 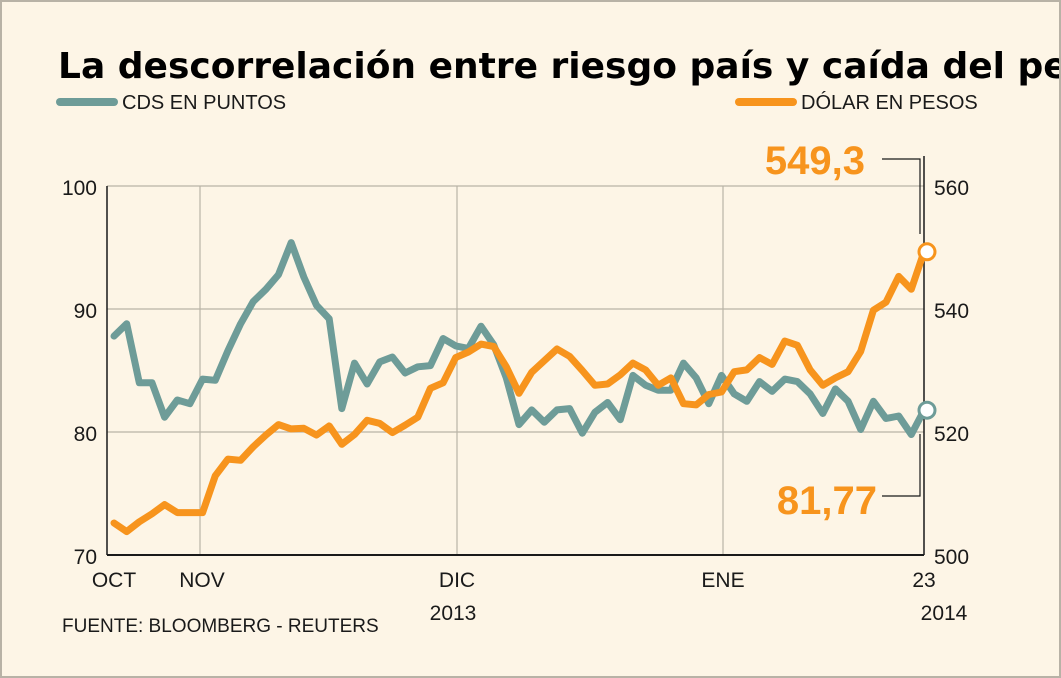 What do you see at coordinates (85, 434) in the screenshot?
I see `y-left-tick: 80` at bounding box center [85, 434].